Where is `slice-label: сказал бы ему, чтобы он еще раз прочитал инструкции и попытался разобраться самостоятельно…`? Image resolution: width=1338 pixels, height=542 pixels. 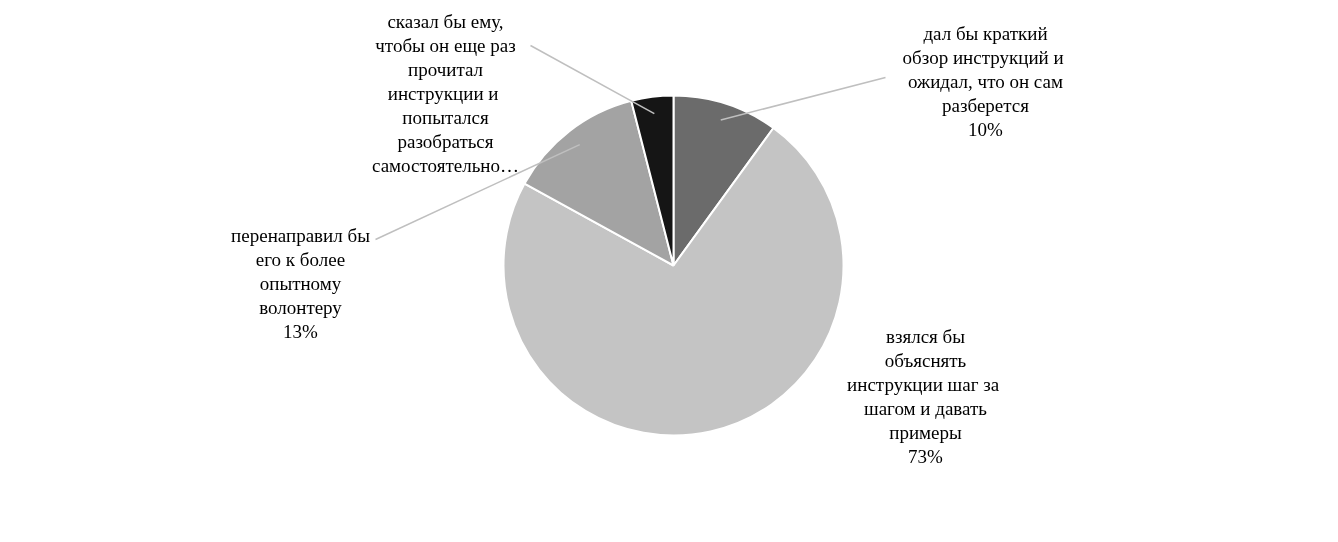
slice-label: сказал бы ему, чтобы он еще раз прочитал инструкции и попытался разобраться самостоятельно… is located at coordinates (446, 93).